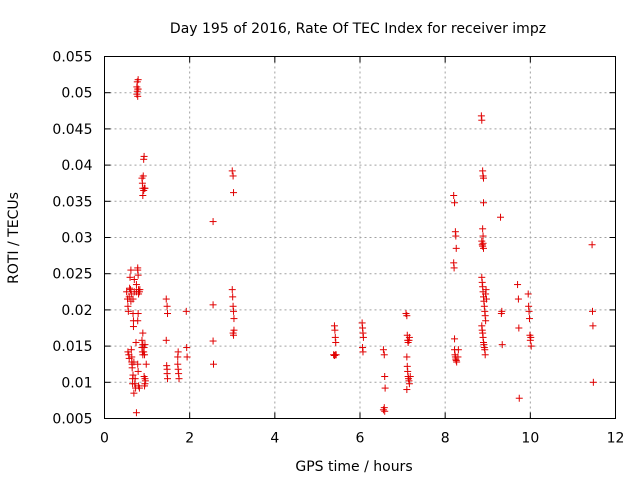 The height and width of the screenshot is (480, 640). What do you see at coordinates (616, 439) in the screenshot?
I see `x-tick-label: 12` at bounding box center [616, 439].